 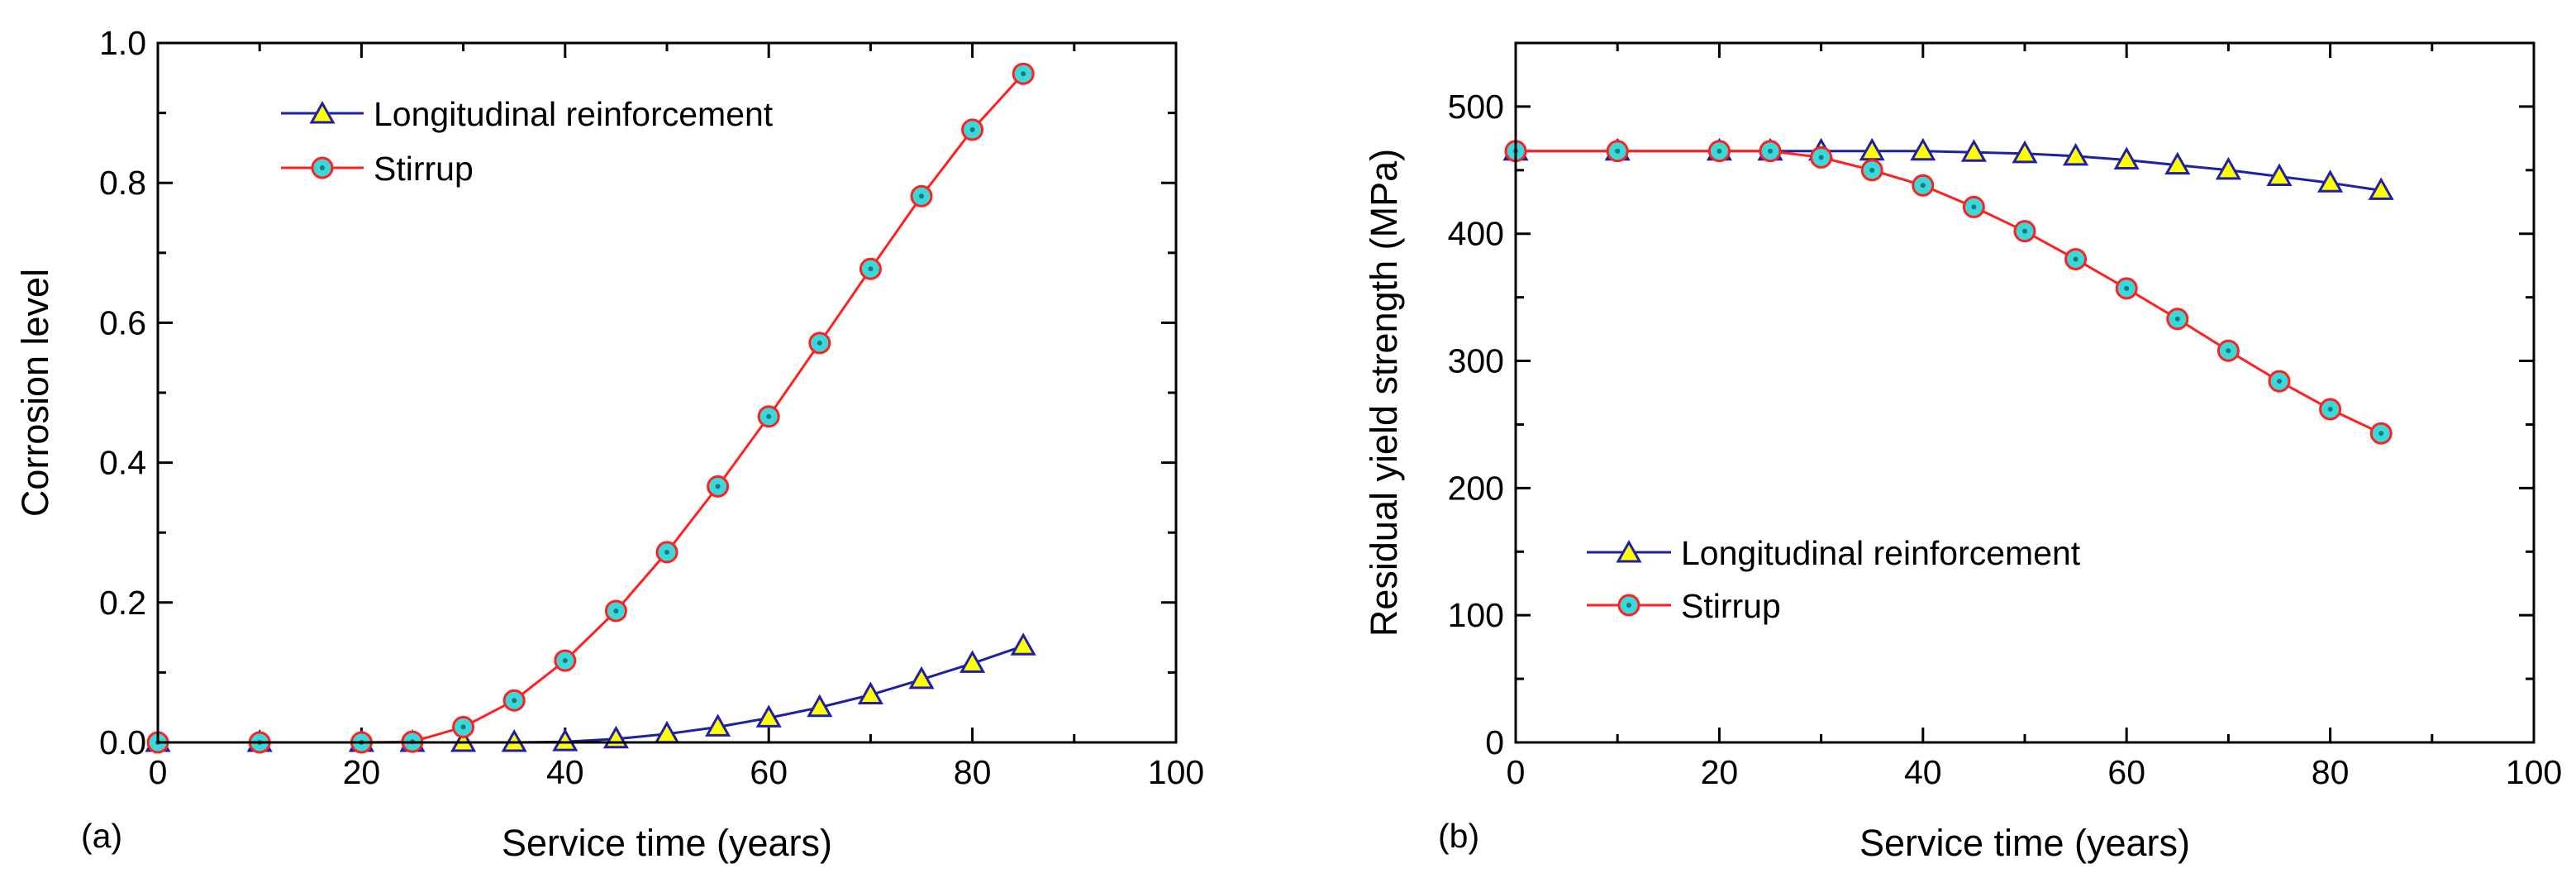 I want to click on panel-a-legend: Longitudinal reinforcement Stirrup, so click(x=527, y=141).